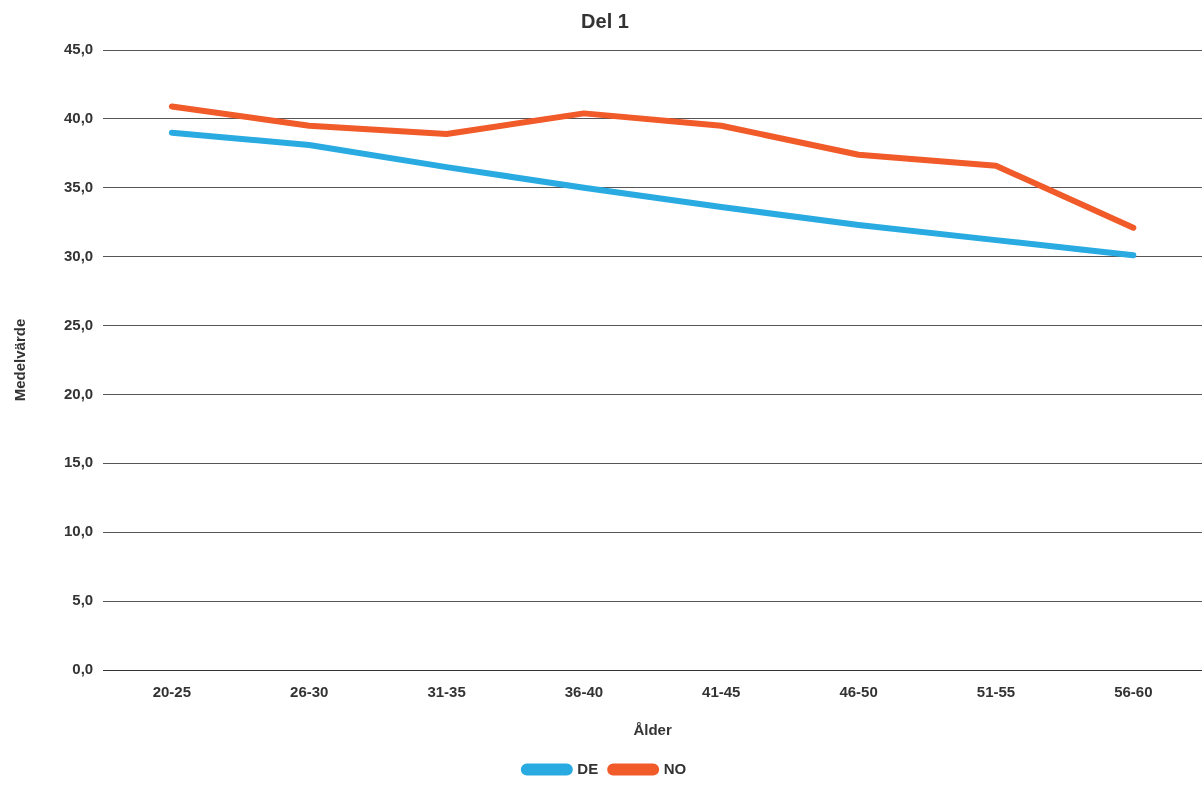 This screenshot has height=791, width=1202. I want to click on x-tick-label: 36-40, so click(584, 692).